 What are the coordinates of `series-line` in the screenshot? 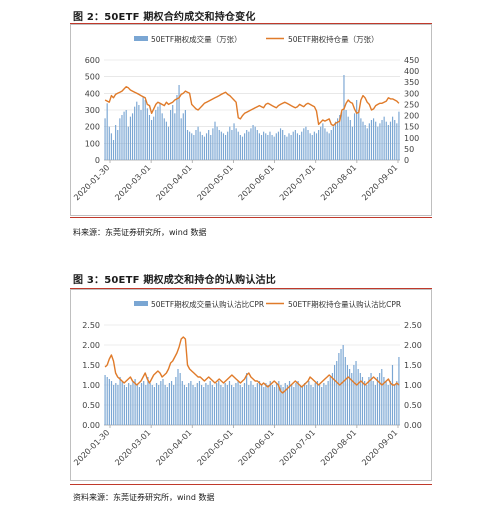 It's located at (252, 106).